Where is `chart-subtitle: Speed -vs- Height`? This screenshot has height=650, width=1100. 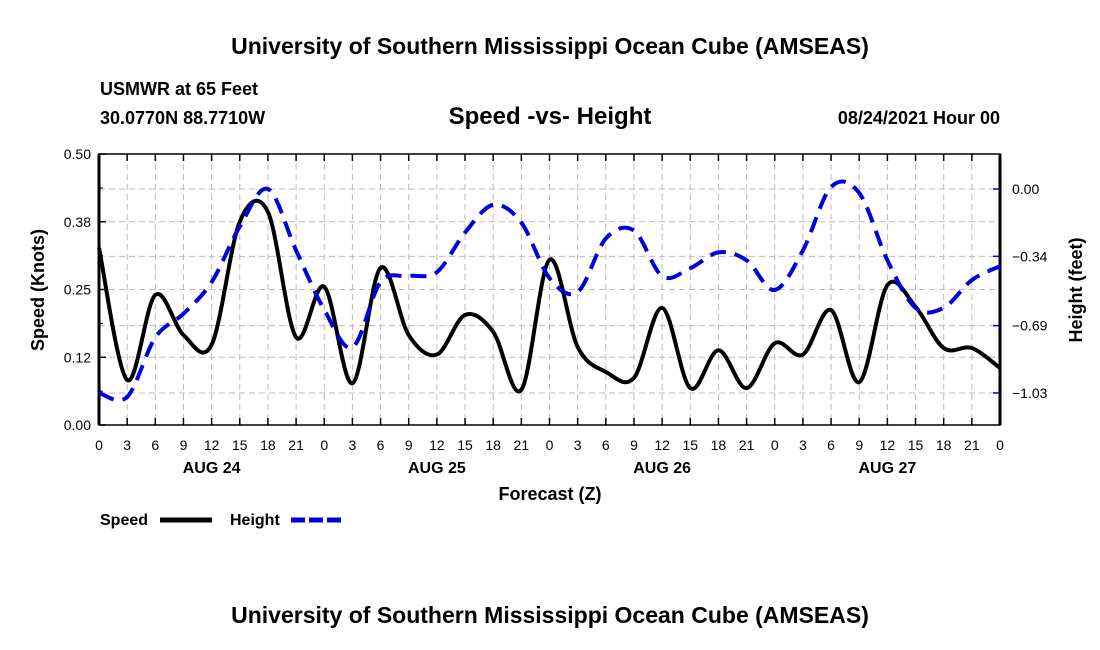 chart-subtitle: Speed -vs- Height is located at coordinates (550, 116).